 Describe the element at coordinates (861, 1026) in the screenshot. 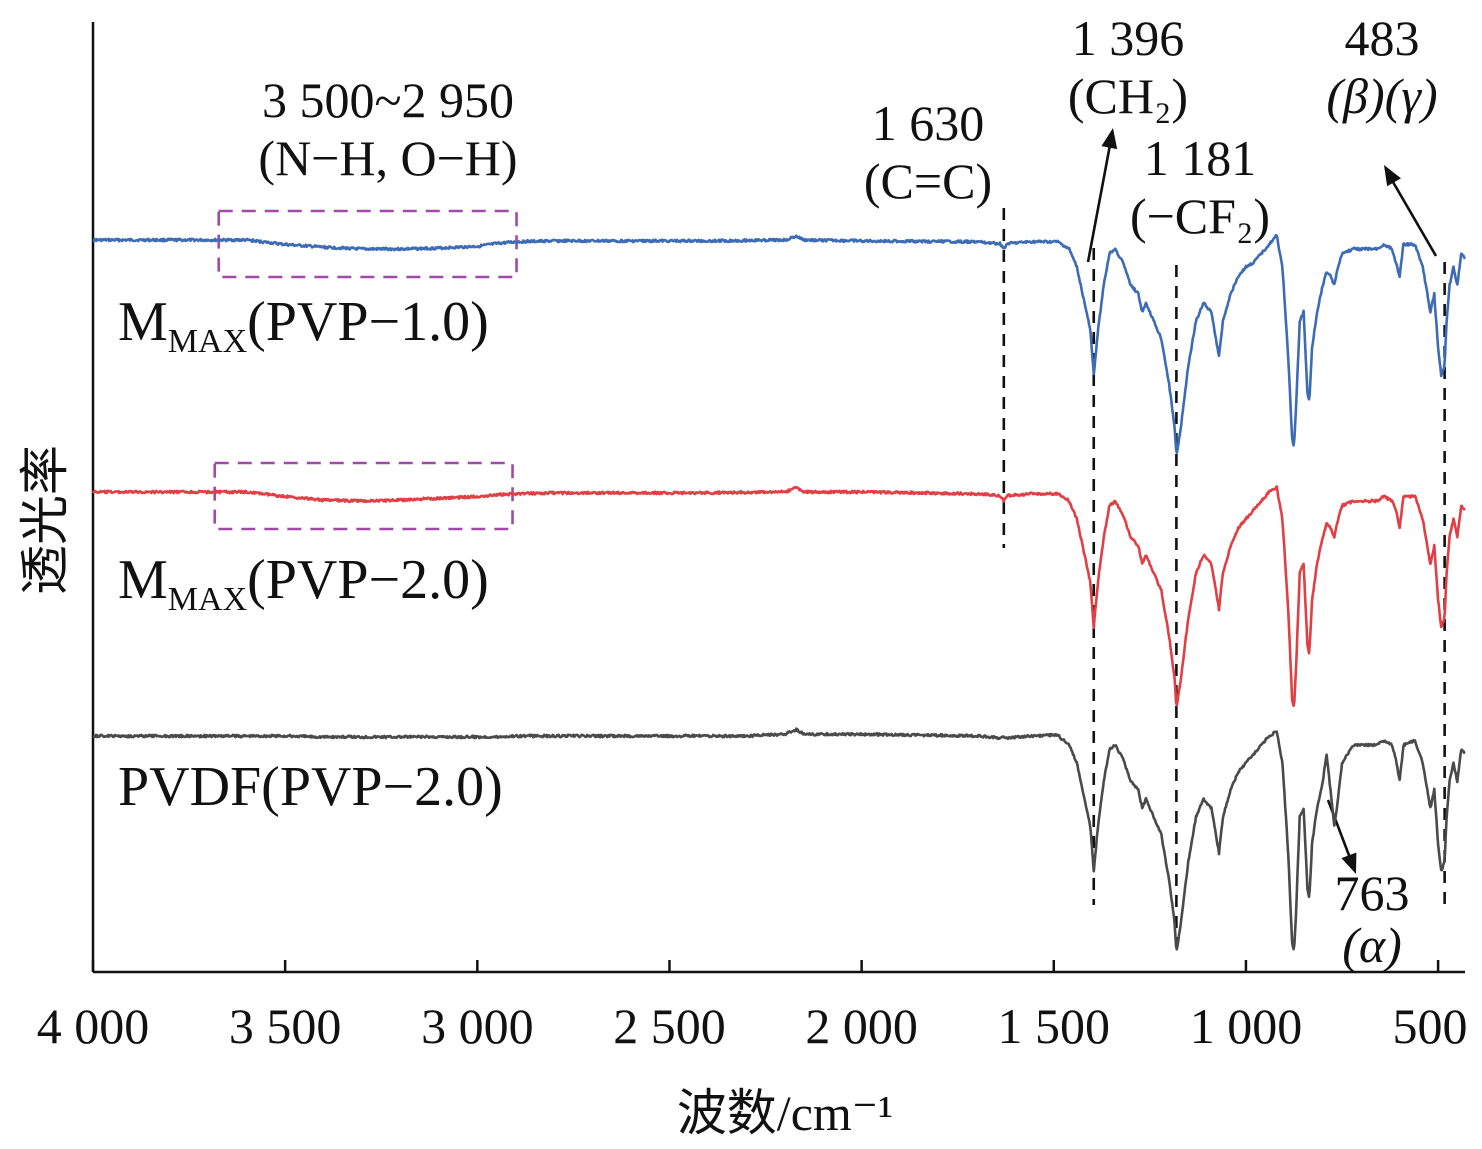

I see `x-tick-label-2000: 2 000` at that location.